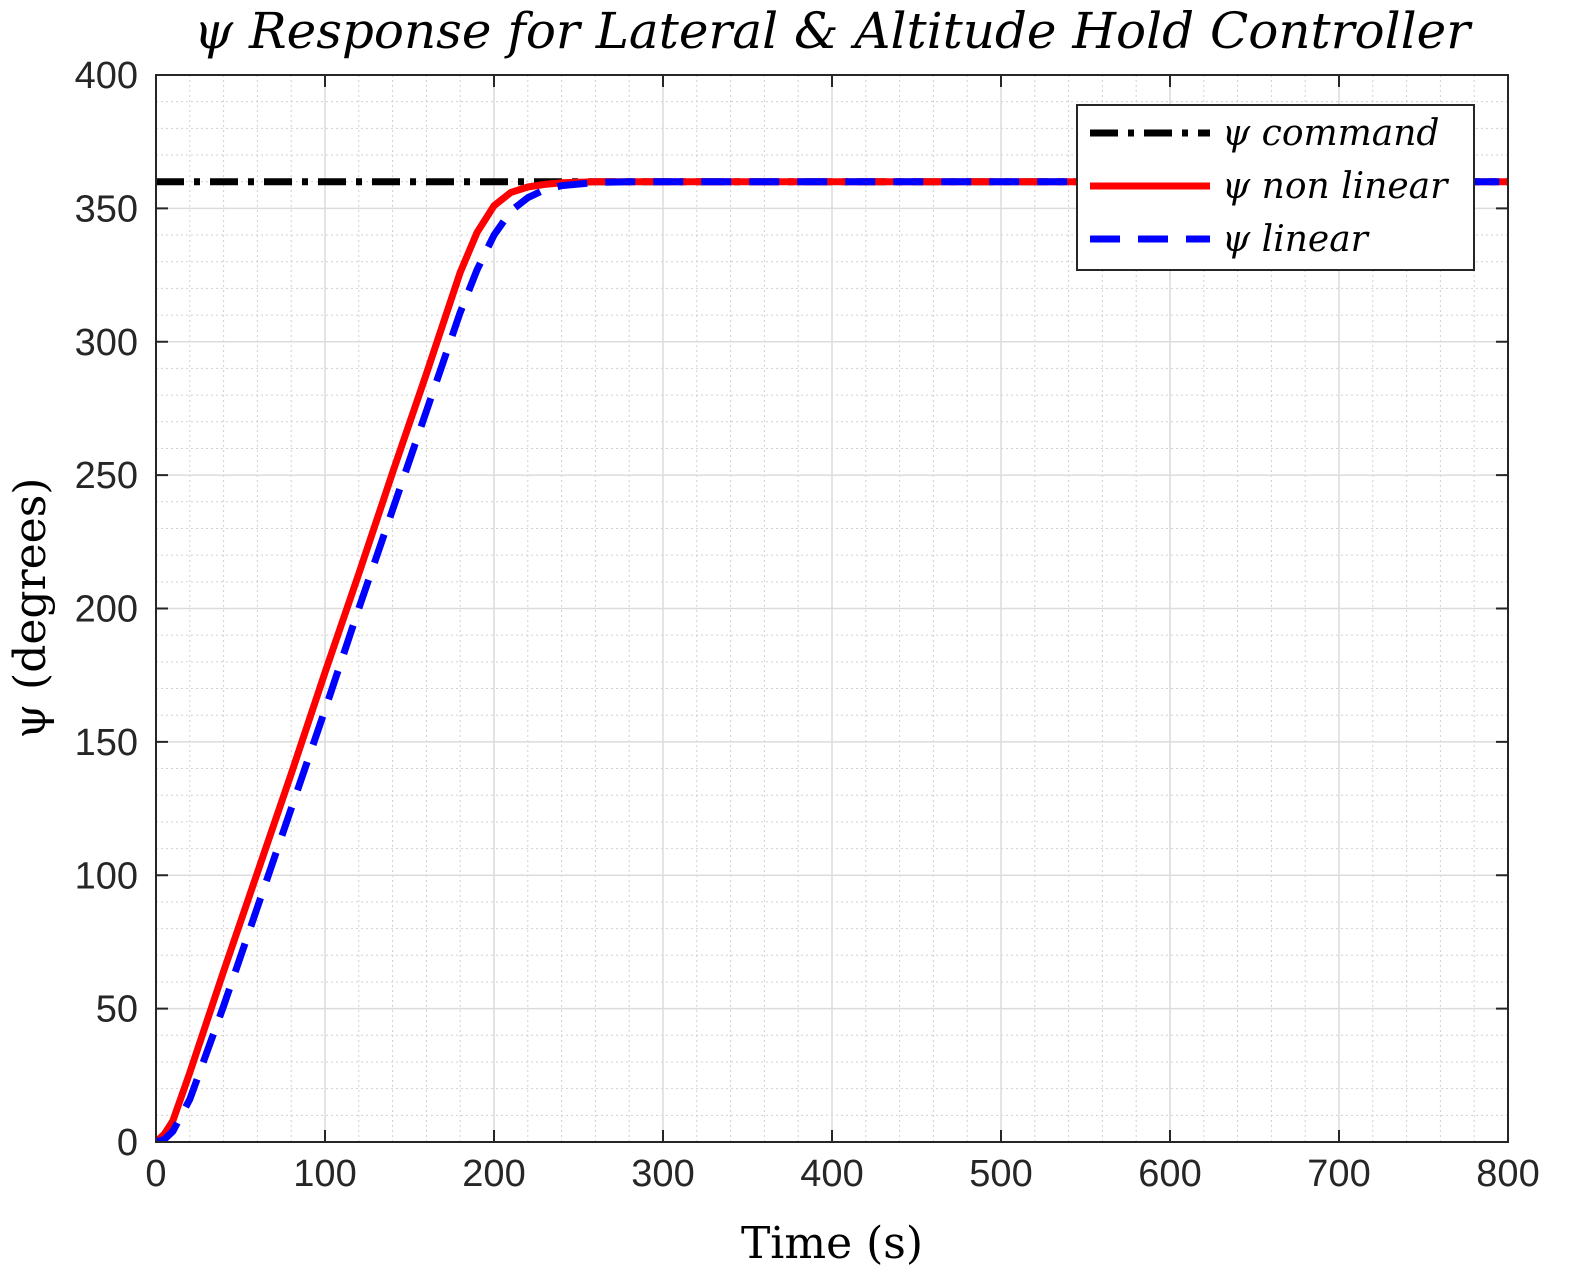 This screenshot has height=1280, width=1573. What do you see at coordinates (106, 743) in the screenshot?
I see `y-tick-label: 150` at bounding box center [106, 743].